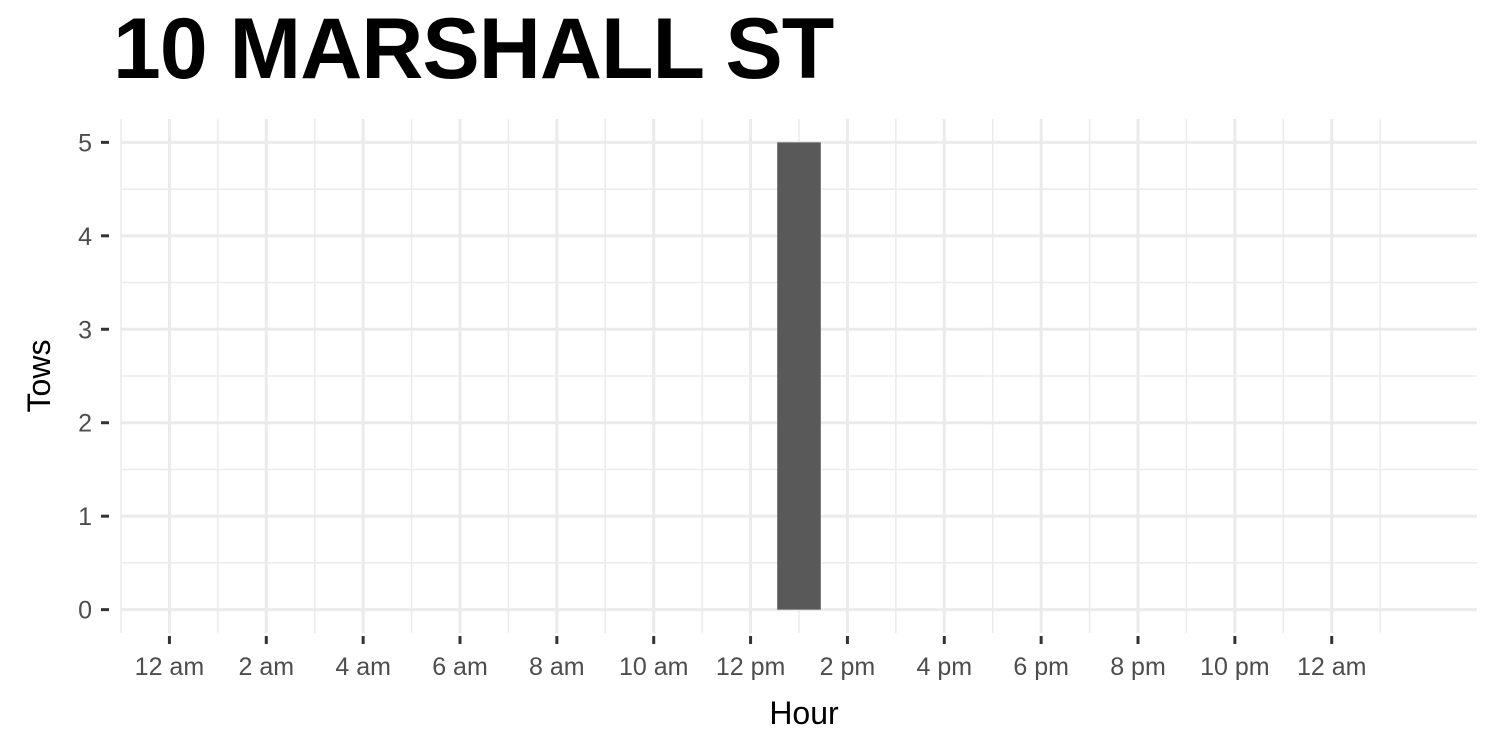  I want to click on x-tick-label: 4 am, so click(363, 667).